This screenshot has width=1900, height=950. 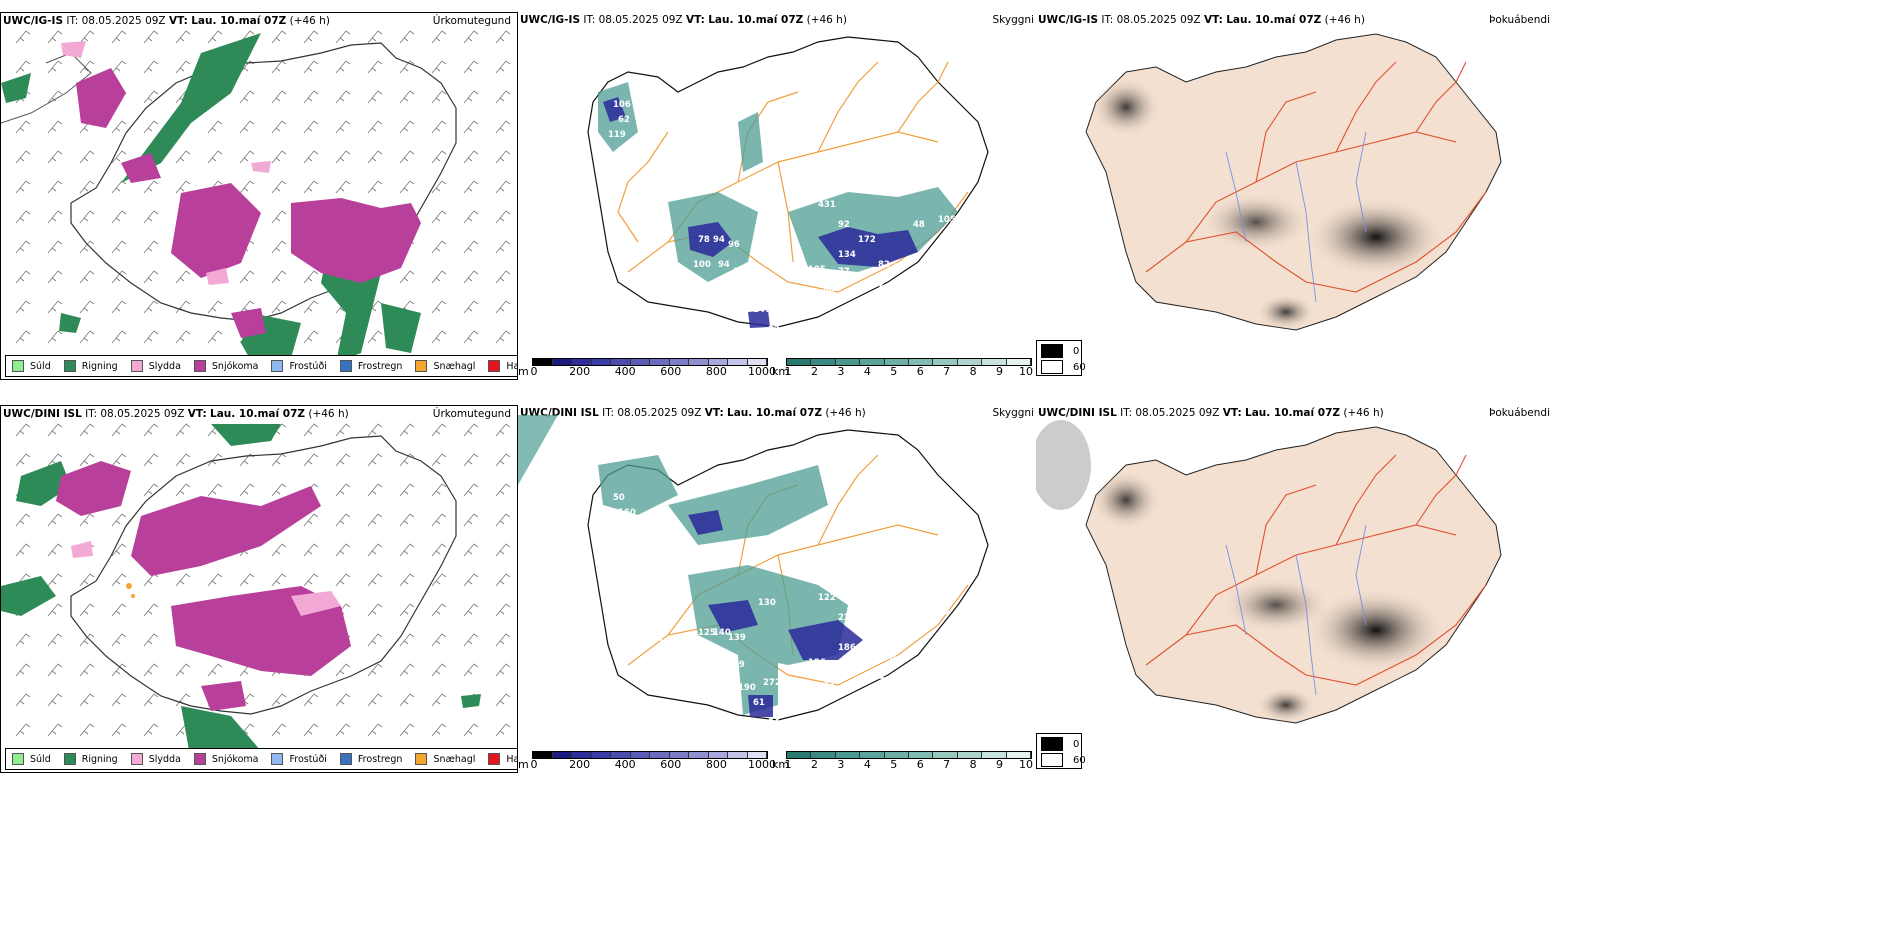 I want to click on legend-item: Frostúði, so click(x=299, y=366).